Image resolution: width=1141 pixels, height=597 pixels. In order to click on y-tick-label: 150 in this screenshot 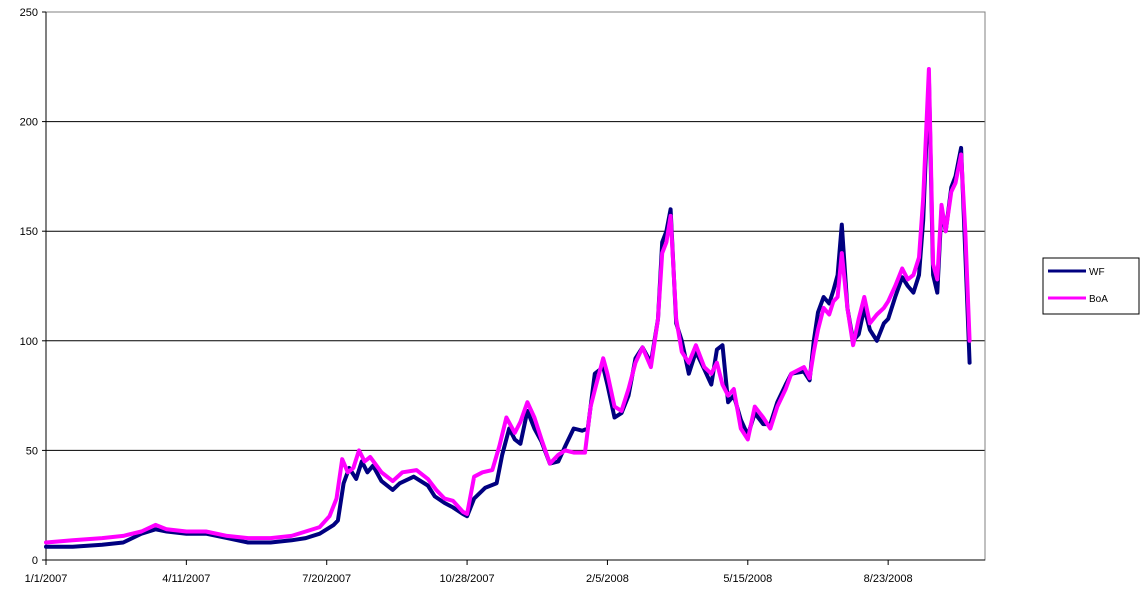, I will do `click(29, 232)`.